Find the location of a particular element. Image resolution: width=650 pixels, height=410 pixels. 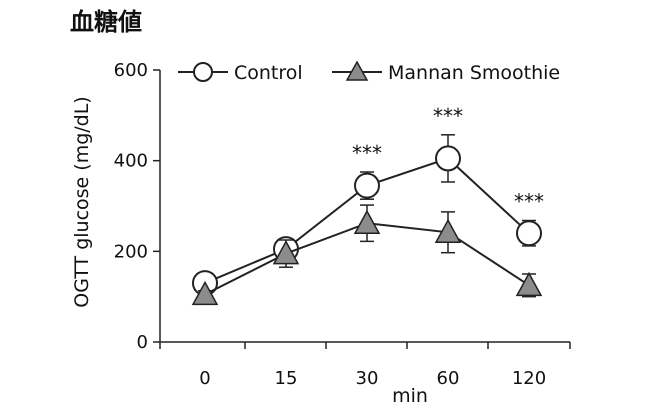

x-tick-label: 30 is located at coordinates (367, 378).